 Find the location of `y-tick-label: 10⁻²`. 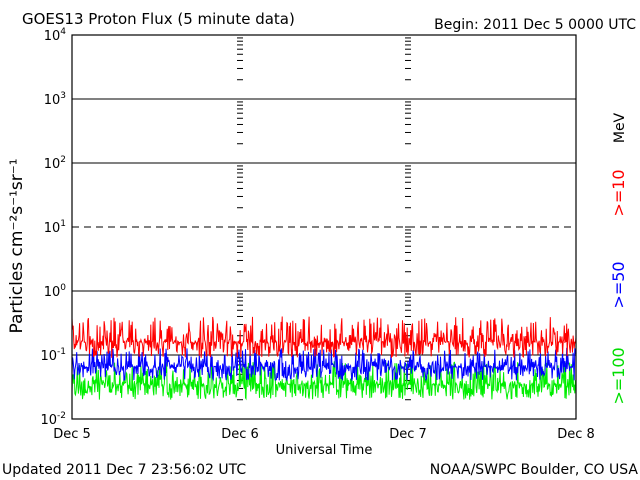

y-tick-label: 10⁻² is located at coordinates (53, 419).